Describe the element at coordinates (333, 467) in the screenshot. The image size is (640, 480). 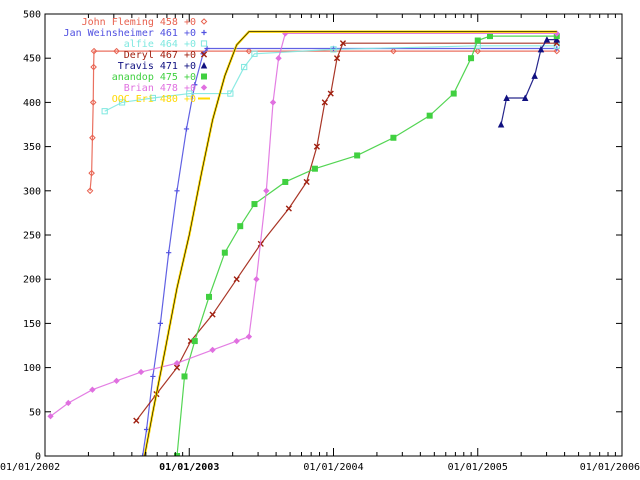
I see `x-tick-label: 01/01/2004` at that location.